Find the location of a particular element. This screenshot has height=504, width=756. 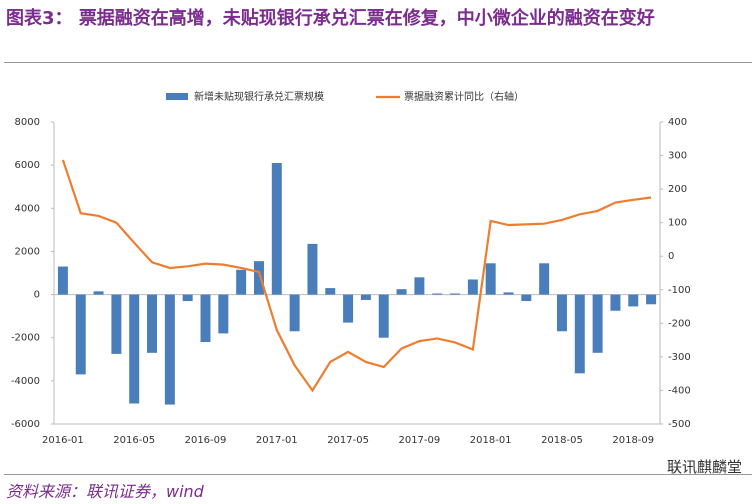

title-text: 票据融资在高增，未贴现银行承兑汇票在修复，中小微企业的融资在变好 is located at coordinates (366, 18).